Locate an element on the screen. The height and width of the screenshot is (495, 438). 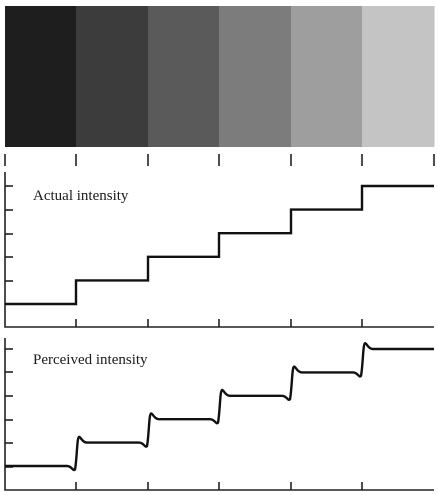
band-boundary-ticks is located at coordinates (219, 160).